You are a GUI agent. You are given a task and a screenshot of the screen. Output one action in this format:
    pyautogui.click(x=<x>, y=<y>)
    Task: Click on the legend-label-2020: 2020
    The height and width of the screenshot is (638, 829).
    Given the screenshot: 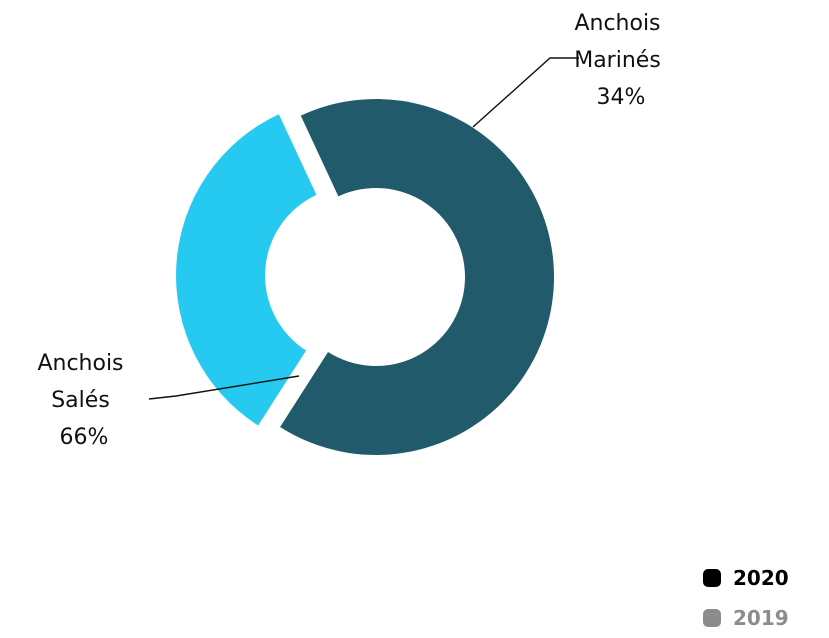 What is the action you would take?
    pyautogui.click(x=761, y=578)
    